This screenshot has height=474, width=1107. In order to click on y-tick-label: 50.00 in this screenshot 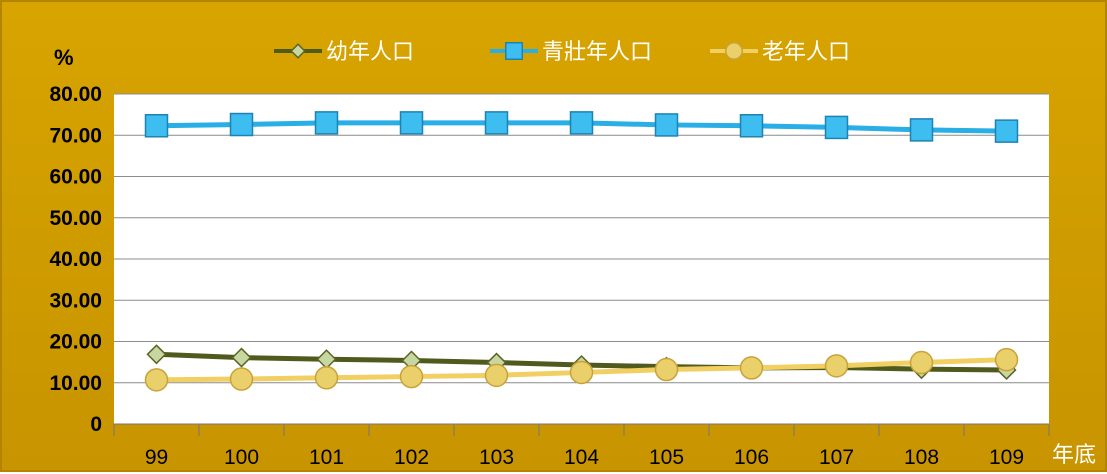, I will do `click(75, 218)`.